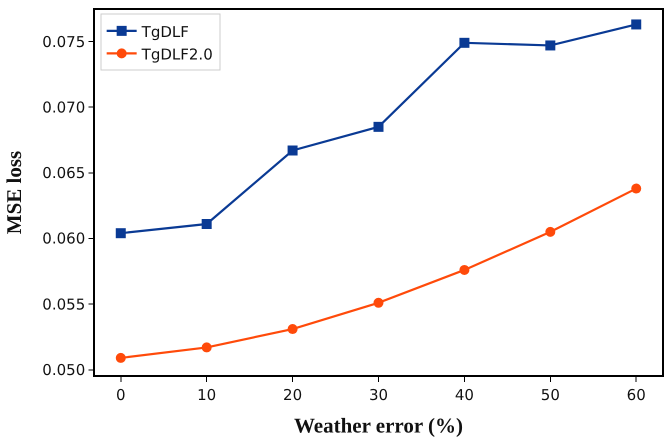 Image resolution: width=672 pixels, height=441 pixels. Describe the element at coordinates (64, 370) in the screenshot. I see `y-tick-label: 0.050` at that location.